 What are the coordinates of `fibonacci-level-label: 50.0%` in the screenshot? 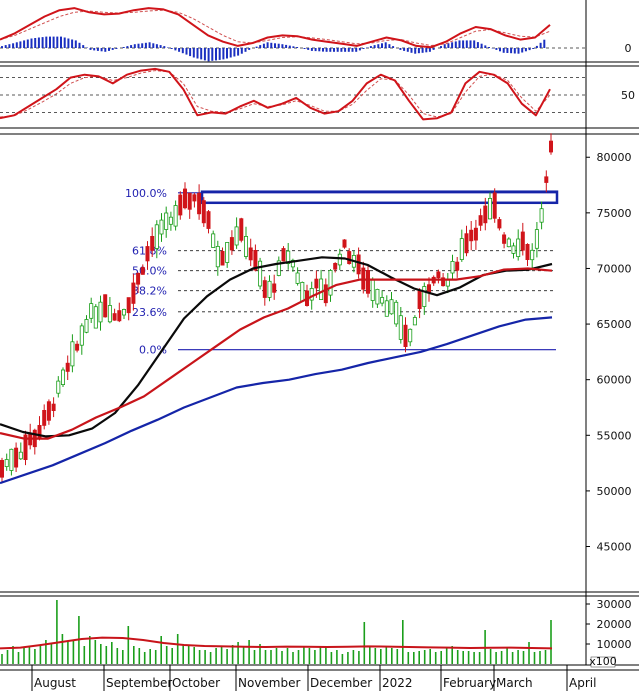 It's located at (149, 271).